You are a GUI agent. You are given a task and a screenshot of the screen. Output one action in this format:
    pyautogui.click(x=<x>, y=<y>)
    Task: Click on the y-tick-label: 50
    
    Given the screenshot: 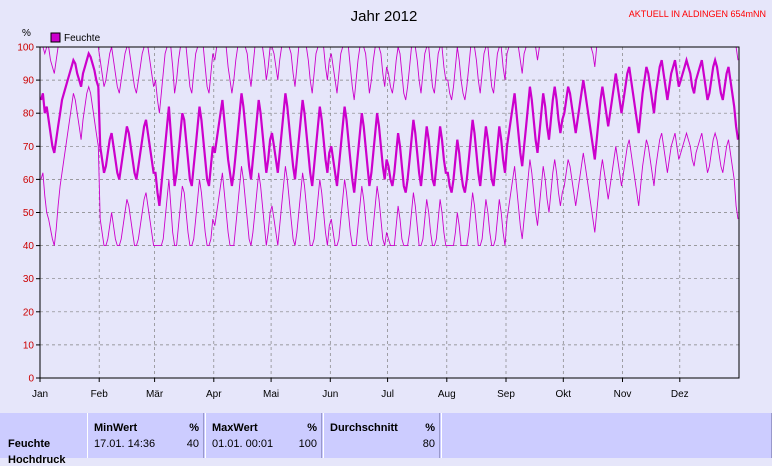 What is the action you would take?
    pyautogui.click(x=29, y=213)
    